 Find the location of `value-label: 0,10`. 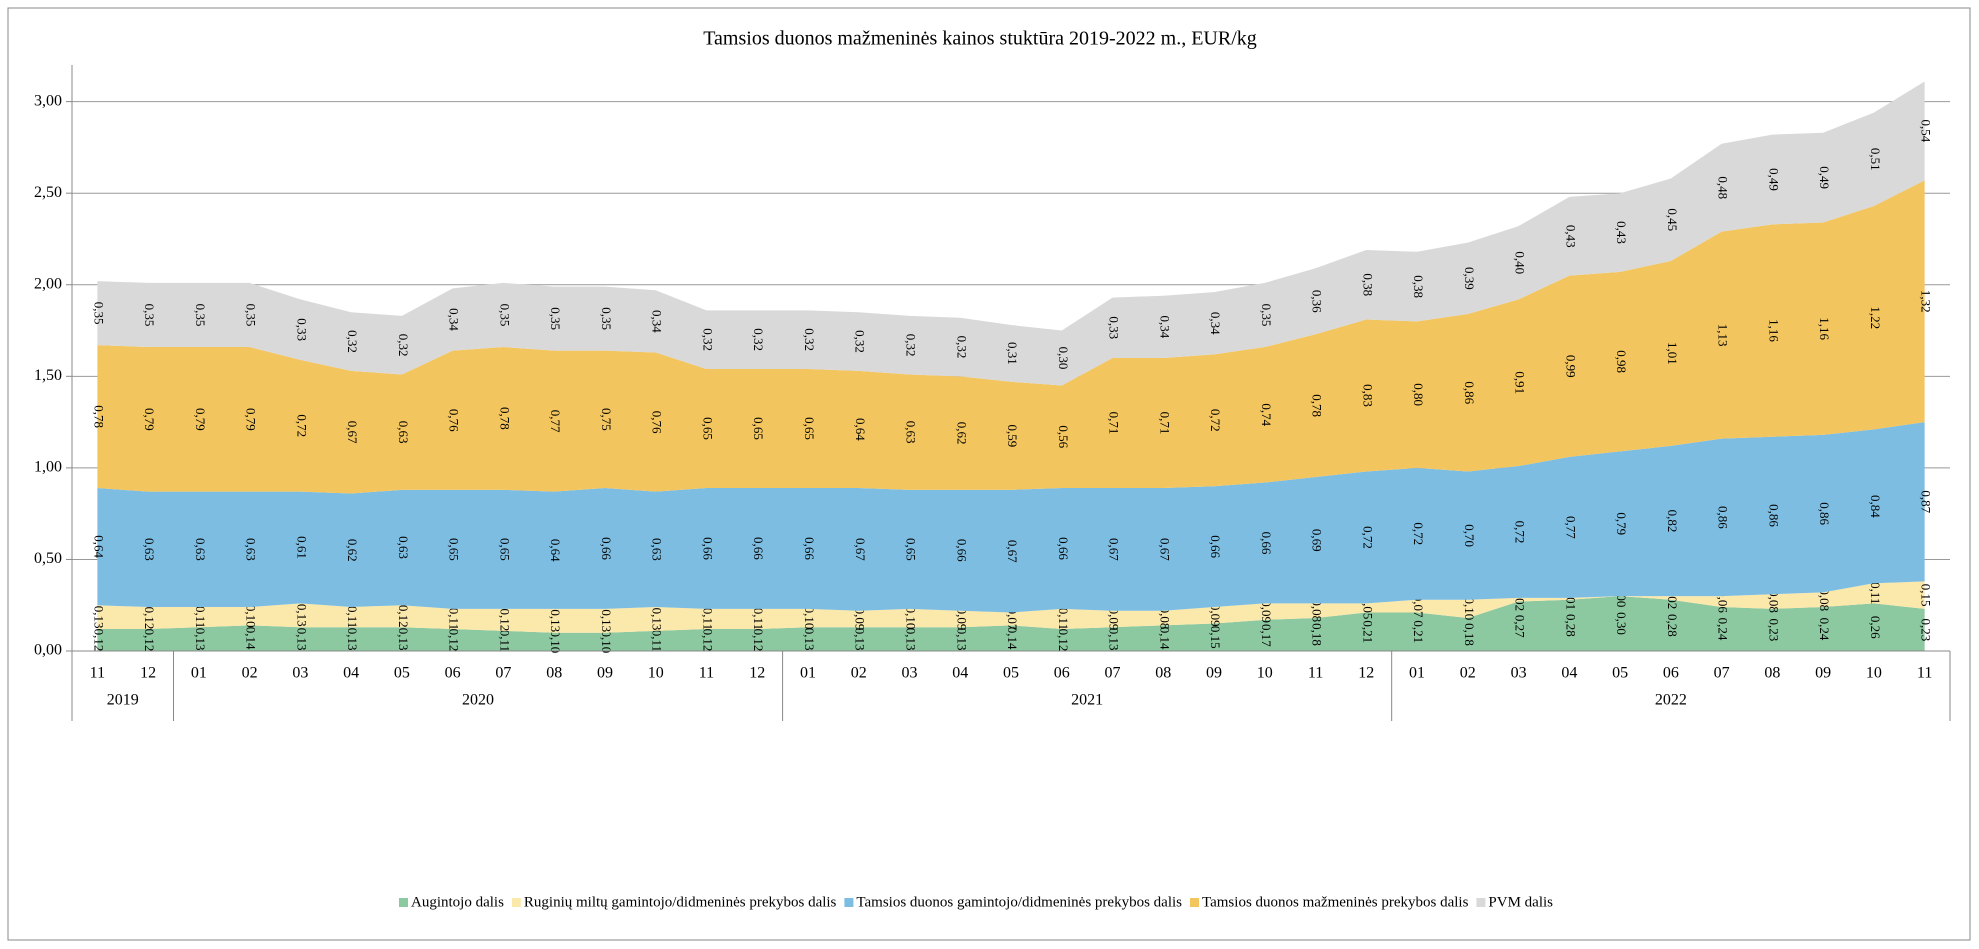

value-label: 0,10 is located at coordinates (606, 641).